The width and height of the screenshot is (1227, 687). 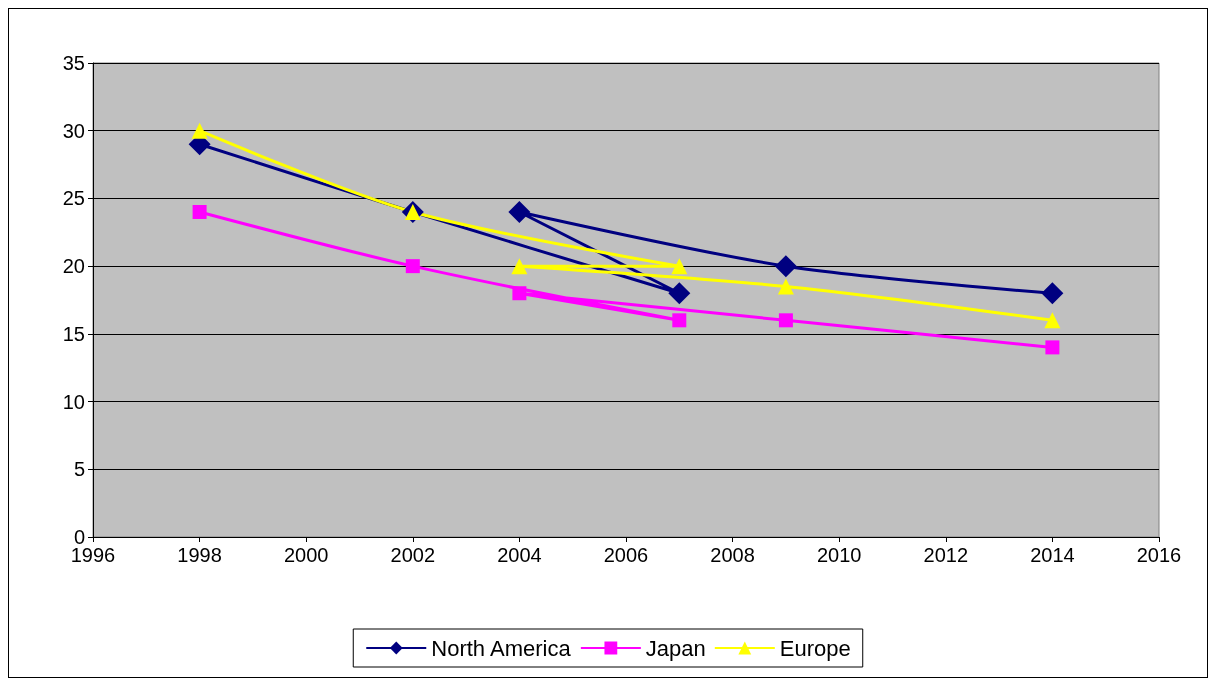 What do you see at coordinates (815, 648) in the screenshot?
I see `legend-label: Europe` at bounding box center [815, 648].